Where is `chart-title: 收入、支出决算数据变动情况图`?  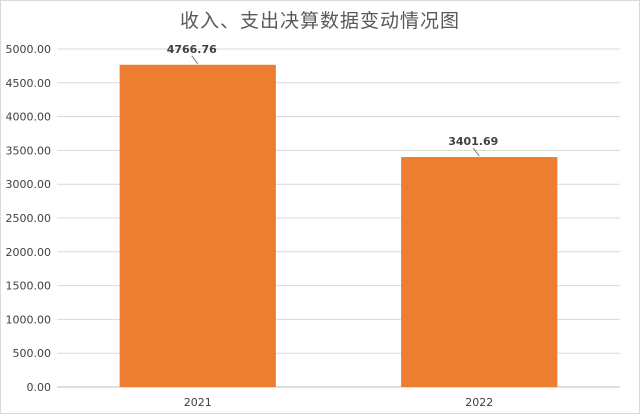 chart-title: 收入、支出决算数据变动情况图 is located at coordinates (319, 21).